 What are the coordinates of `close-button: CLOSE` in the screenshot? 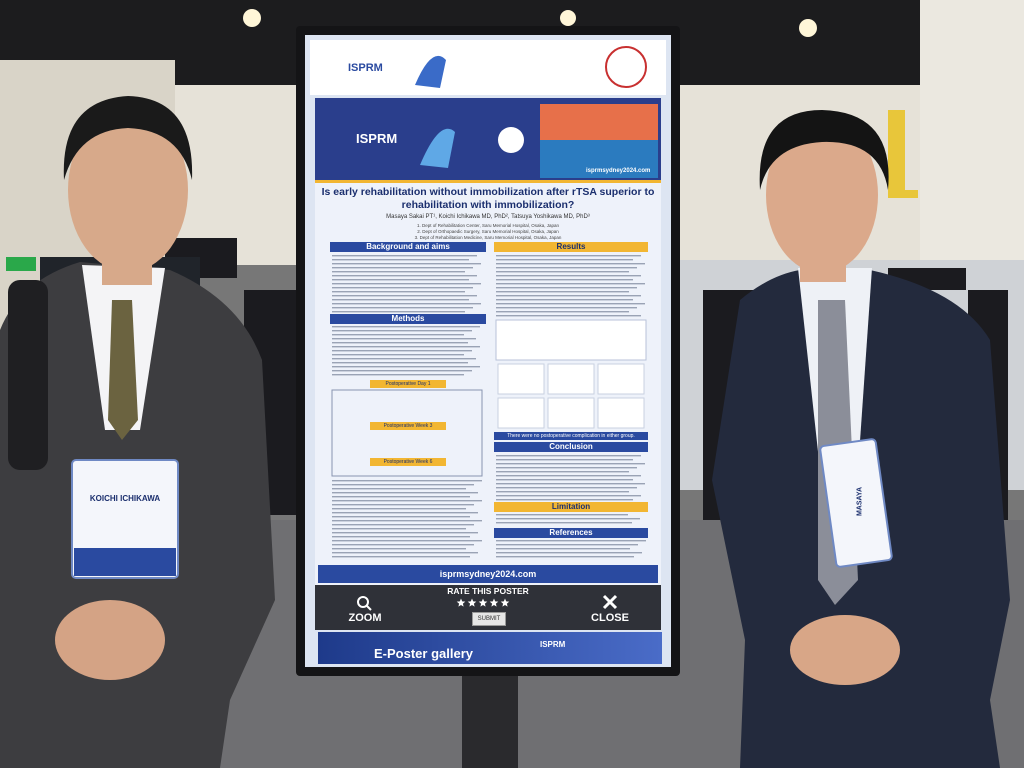 It's located at (610, 618).